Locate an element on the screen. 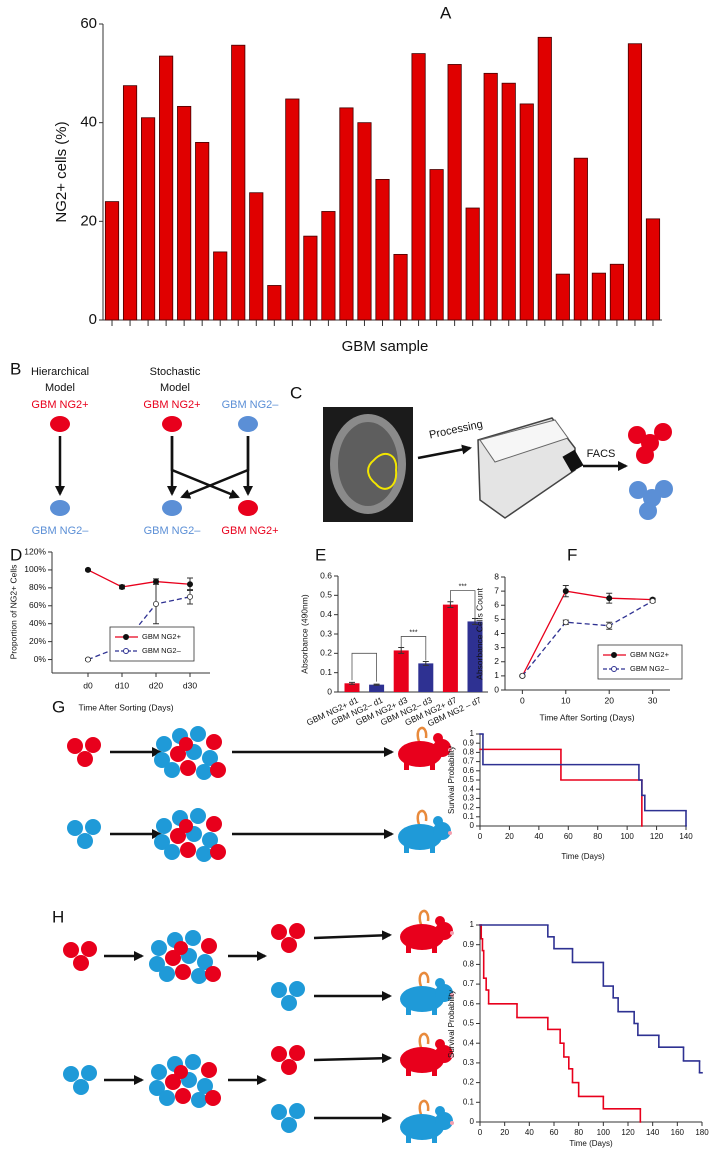  panel-letter: C is located at coordinates (296, 392).